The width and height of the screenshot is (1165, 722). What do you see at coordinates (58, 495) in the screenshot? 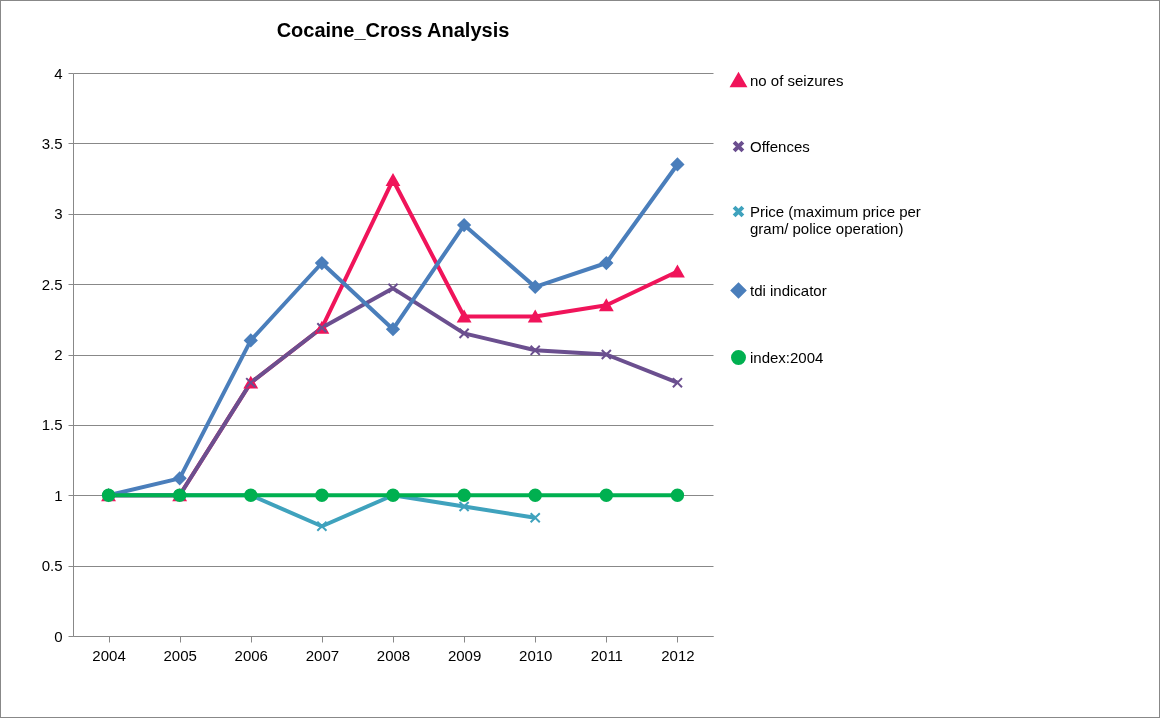
I see `y-tick-label: 1` at bounding box center [58, 495].